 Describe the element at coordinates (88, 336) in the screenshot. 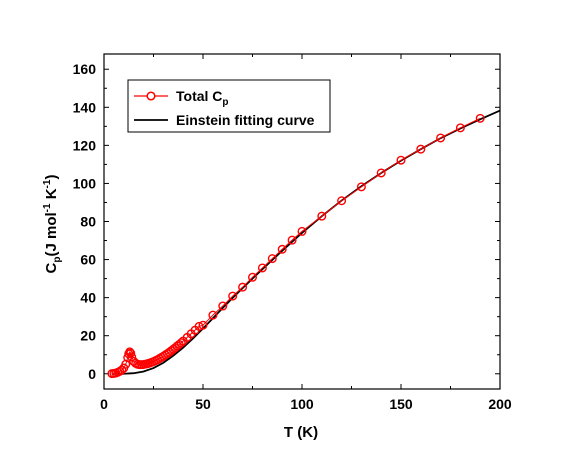

I see `y-tick-label: 20` at that location.